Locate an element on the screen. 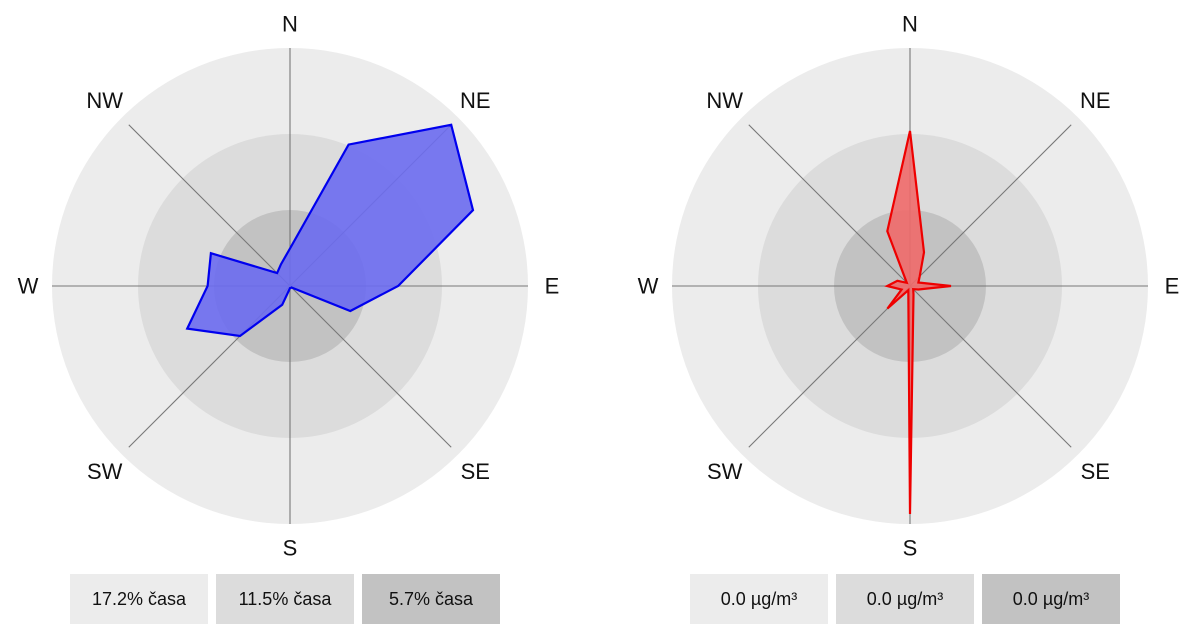 Image resolution: width=1189 pixels, height=624 pixels. ring-legend-inner: 0.0 µg/m³ is located at coordinates (1051, 599).